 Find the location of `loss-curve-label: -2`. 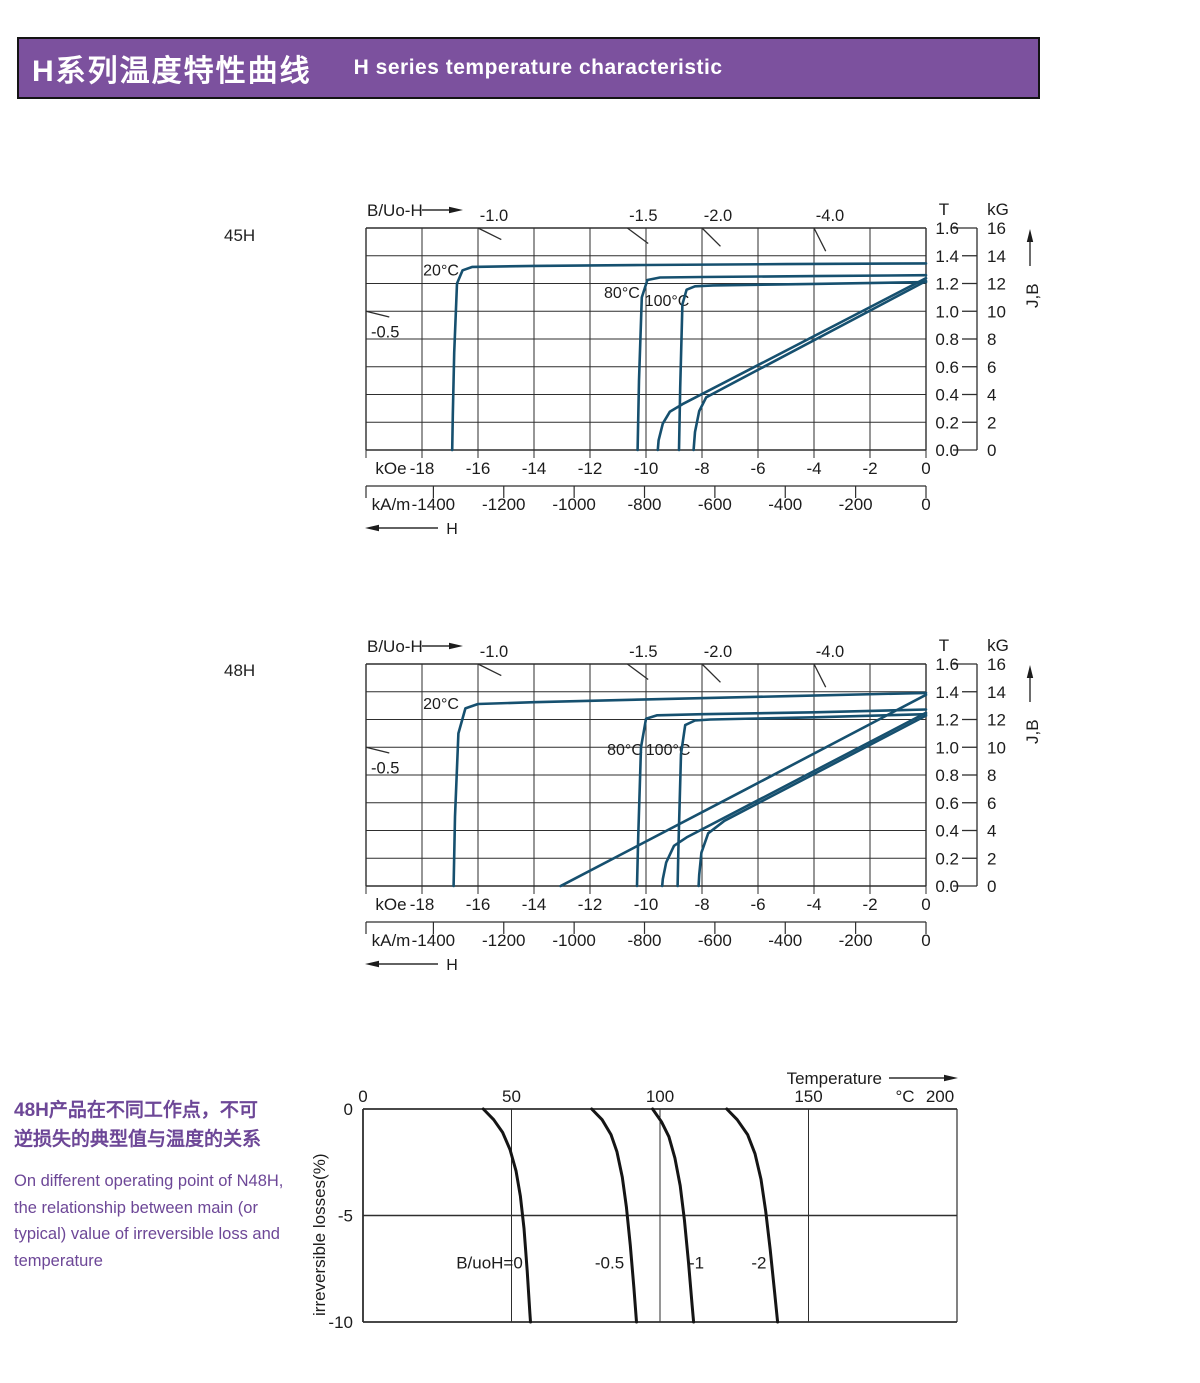

loss-curve-label: -2 is located at coordinates (758, 1262).